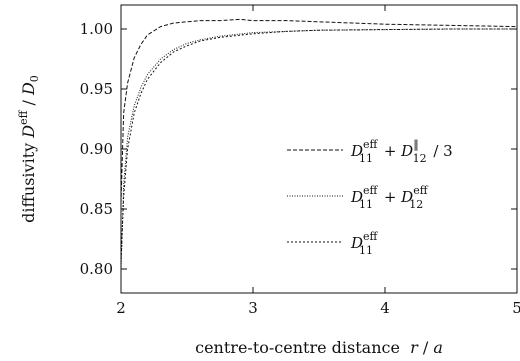 The width and height of the screenshot is (520, 361). What do you see at coordinates (121, 308) in the screenshot?
I see `x-tick-label: 2` at bounding box center [121, 308].